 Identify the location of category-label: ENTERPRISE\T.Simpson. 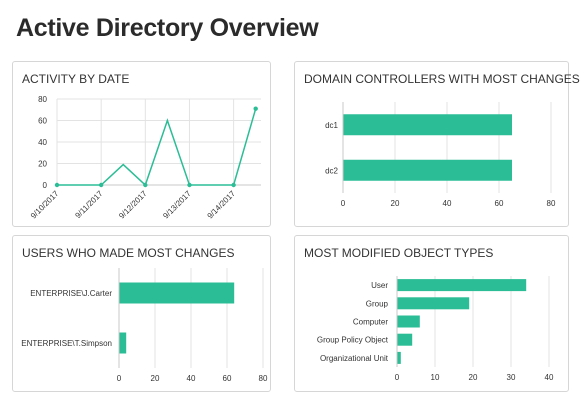
(66, 343).